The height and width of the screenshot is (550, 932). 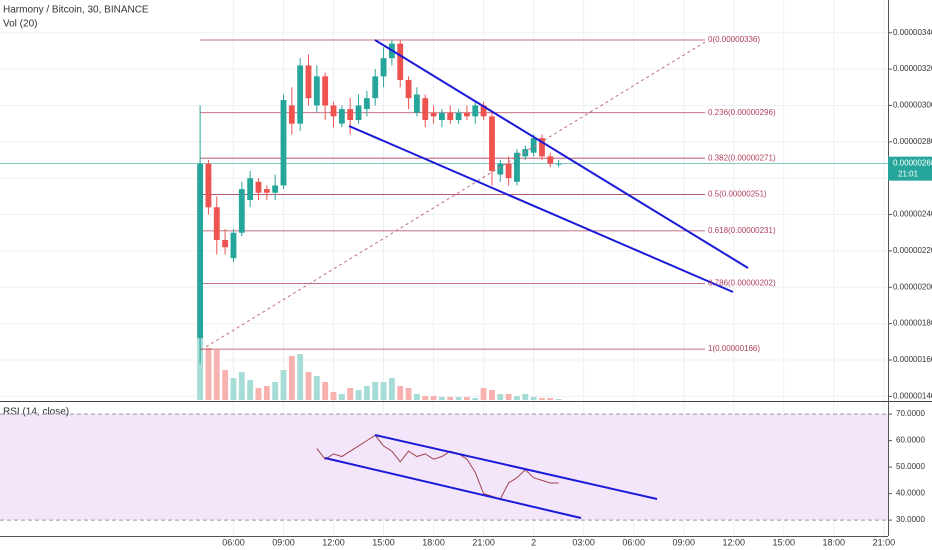 I want to click on x-tick-label: 06:00, so click(x=633, y=542).